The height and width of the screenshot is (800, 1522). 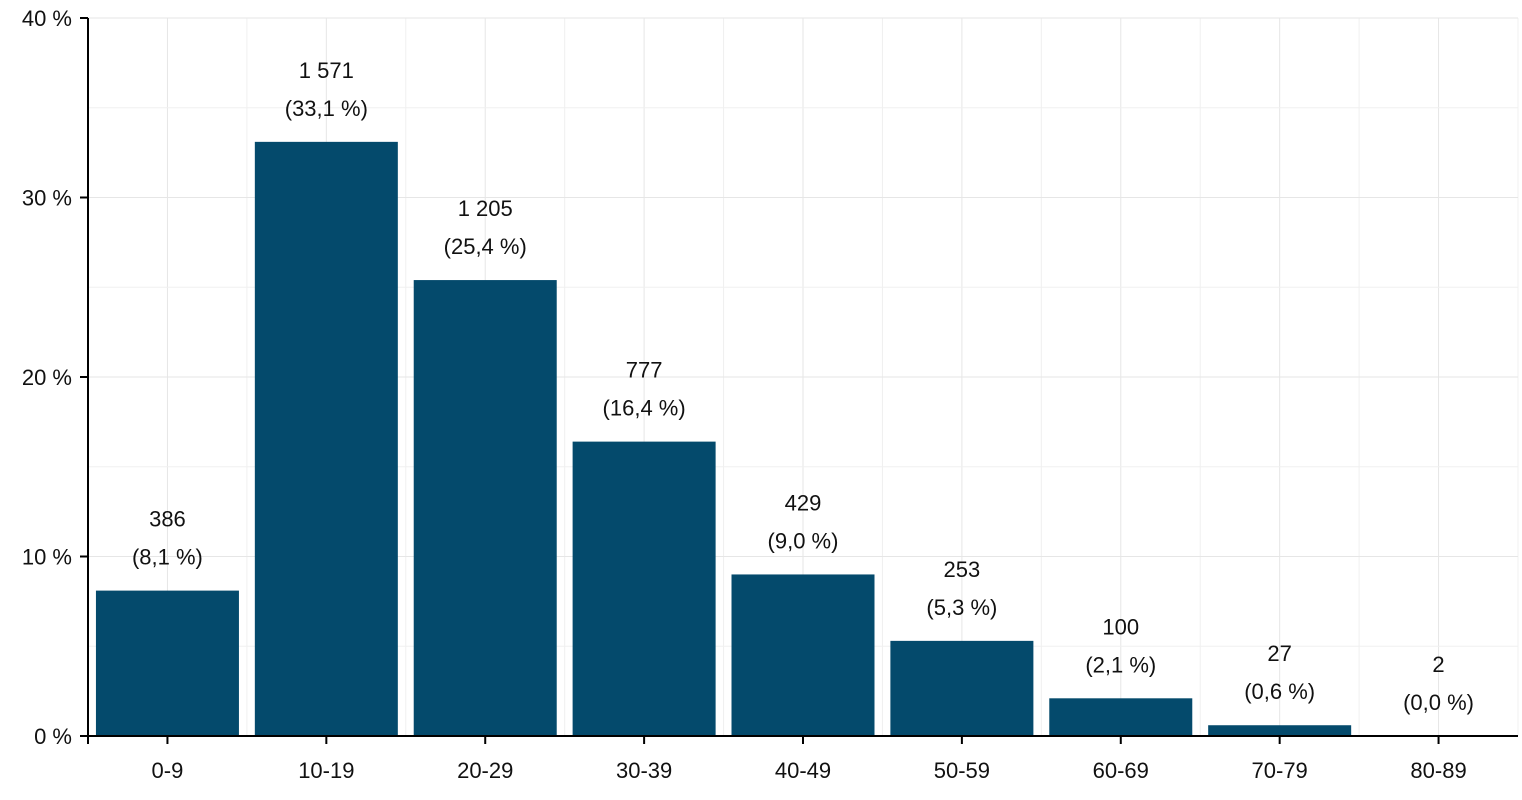 I want to click on x-tick-label: 0-9, so click(x=168, y=770).